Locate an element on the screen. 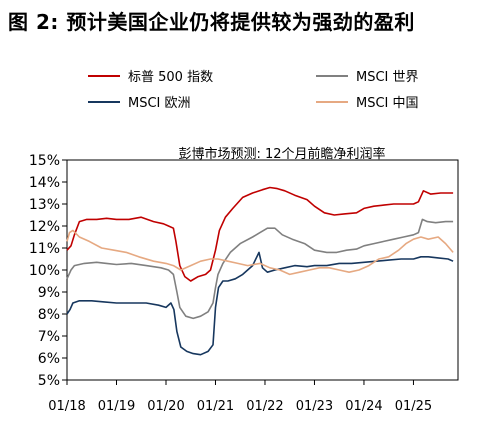 The image size is (494, 425). y-tick-label: 6% is located at coordinates (49, 359).